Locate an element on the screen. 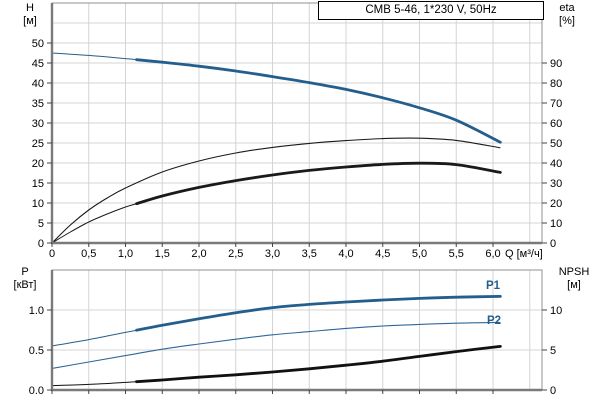 The width and height of the screenshot is (600, 400). y-right-tick-label: 50 is located at coordinates (556, 144).